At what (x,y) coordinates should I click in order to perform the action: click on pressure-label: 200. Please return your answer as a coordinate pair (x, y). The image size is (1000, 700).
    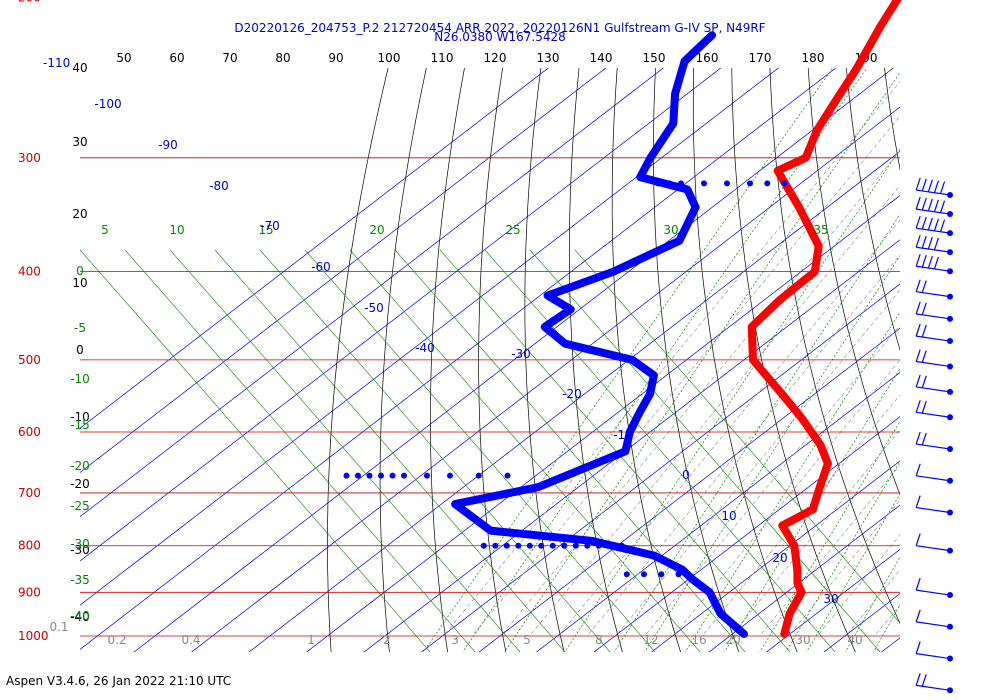
    Looking at the image, I should click on (29, 2).